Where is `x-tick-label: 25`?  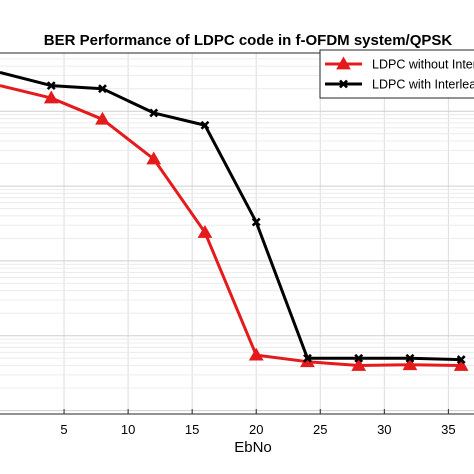 x-tick-label: 25 is located at coordinates (320, 429).